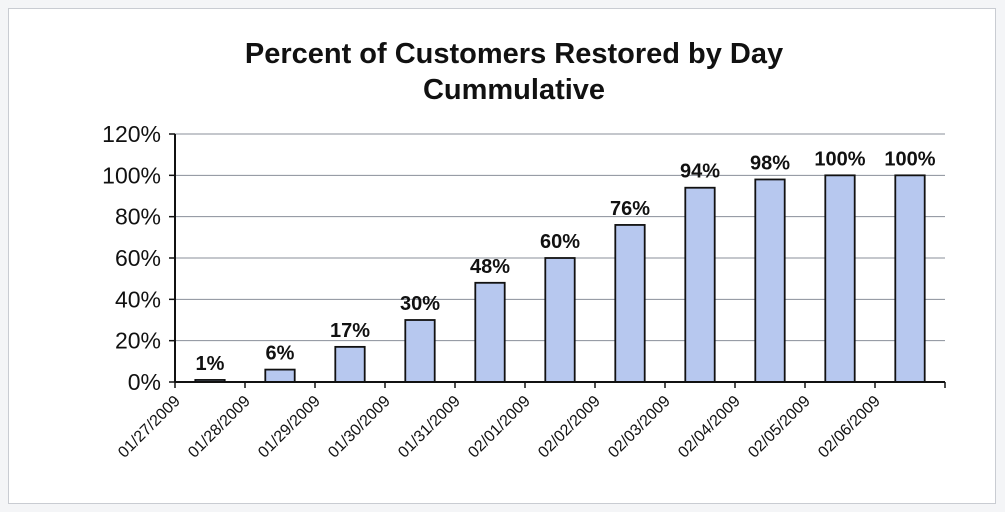  Describe the element at coordinates (219, 427) in the screenshot. I see `x-tick-label: 01/28/2009` at that location.